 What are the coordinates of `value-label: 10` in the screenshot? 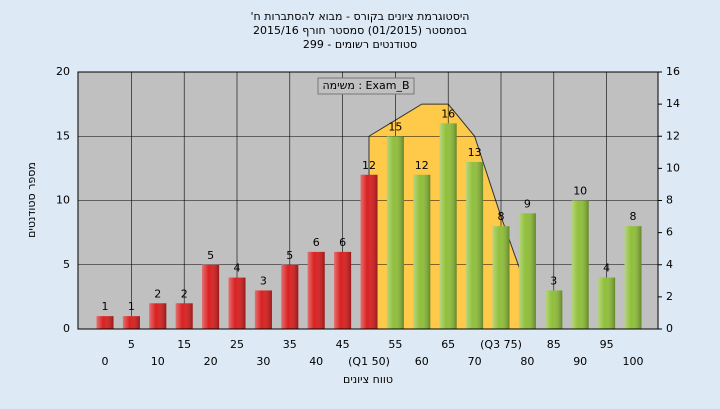 It's located at (580, 191).